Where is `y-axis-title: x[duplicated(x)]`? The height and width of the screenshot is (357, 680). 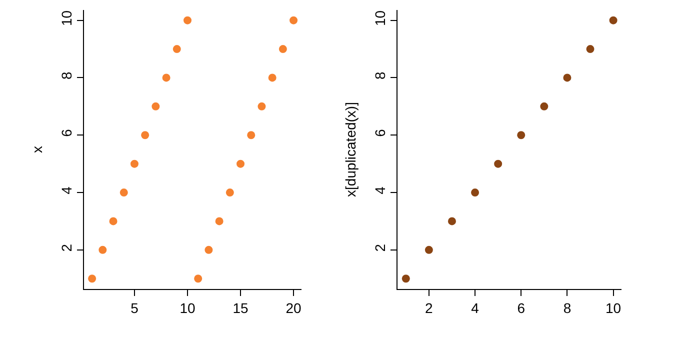 y-axis-title: x[duplicated(x)] is located at coordinates (350, 149).